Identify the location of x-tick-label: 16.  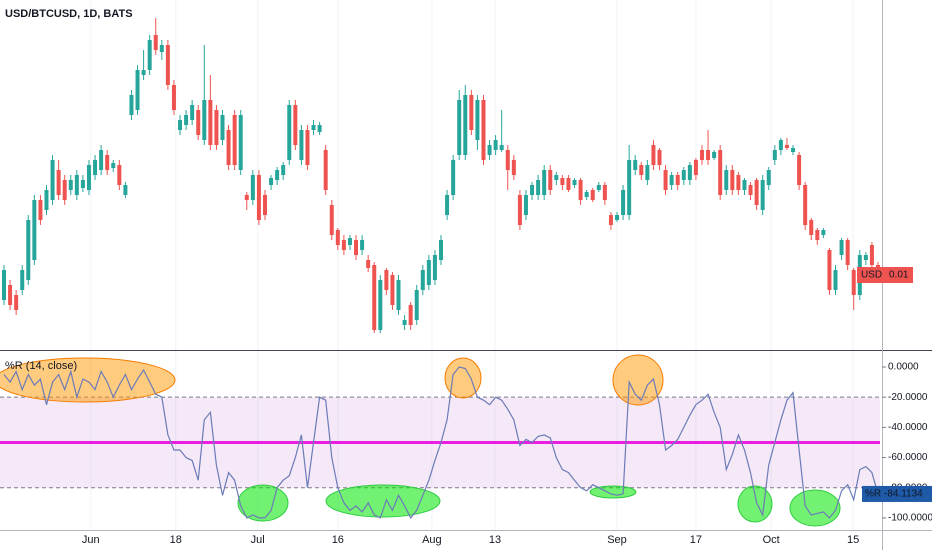
(338, 540).